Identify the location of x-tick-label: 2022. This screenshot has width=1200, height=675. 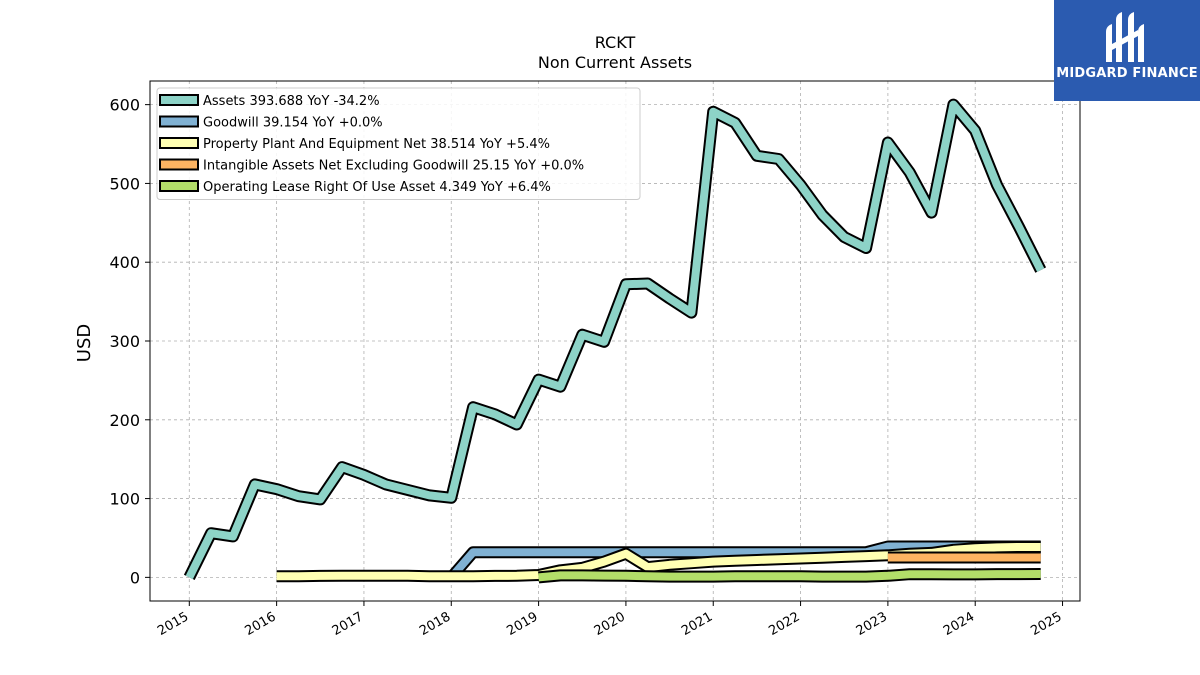
(784, 624).